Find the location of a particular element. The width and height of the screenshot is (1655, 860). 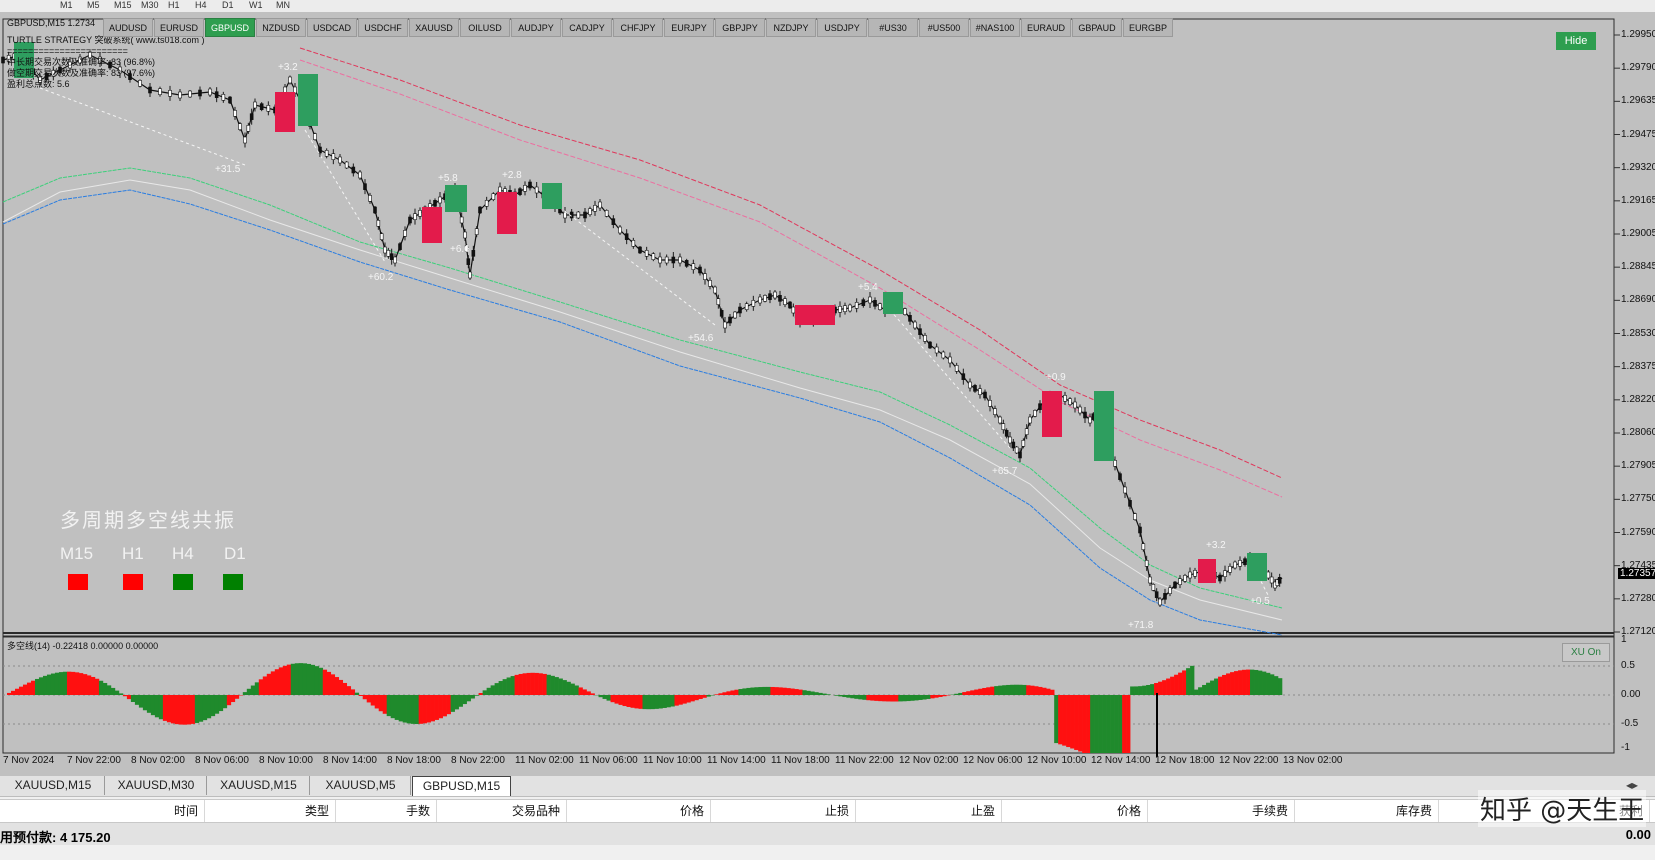

timeframe-button-m30: M30 is located at coordinates (150, 5).